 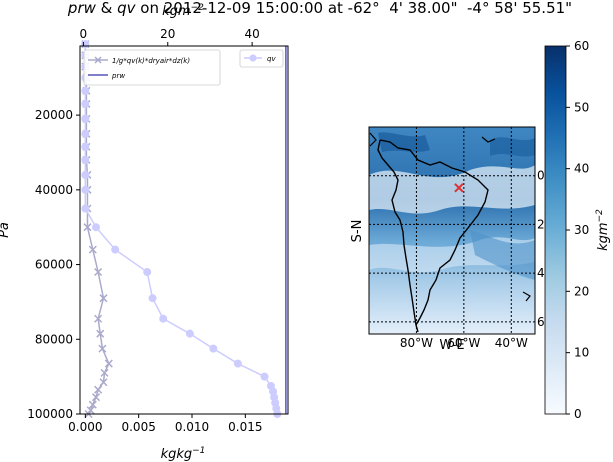 I want to click on title-qv: qv, so click(x=127, y=8).